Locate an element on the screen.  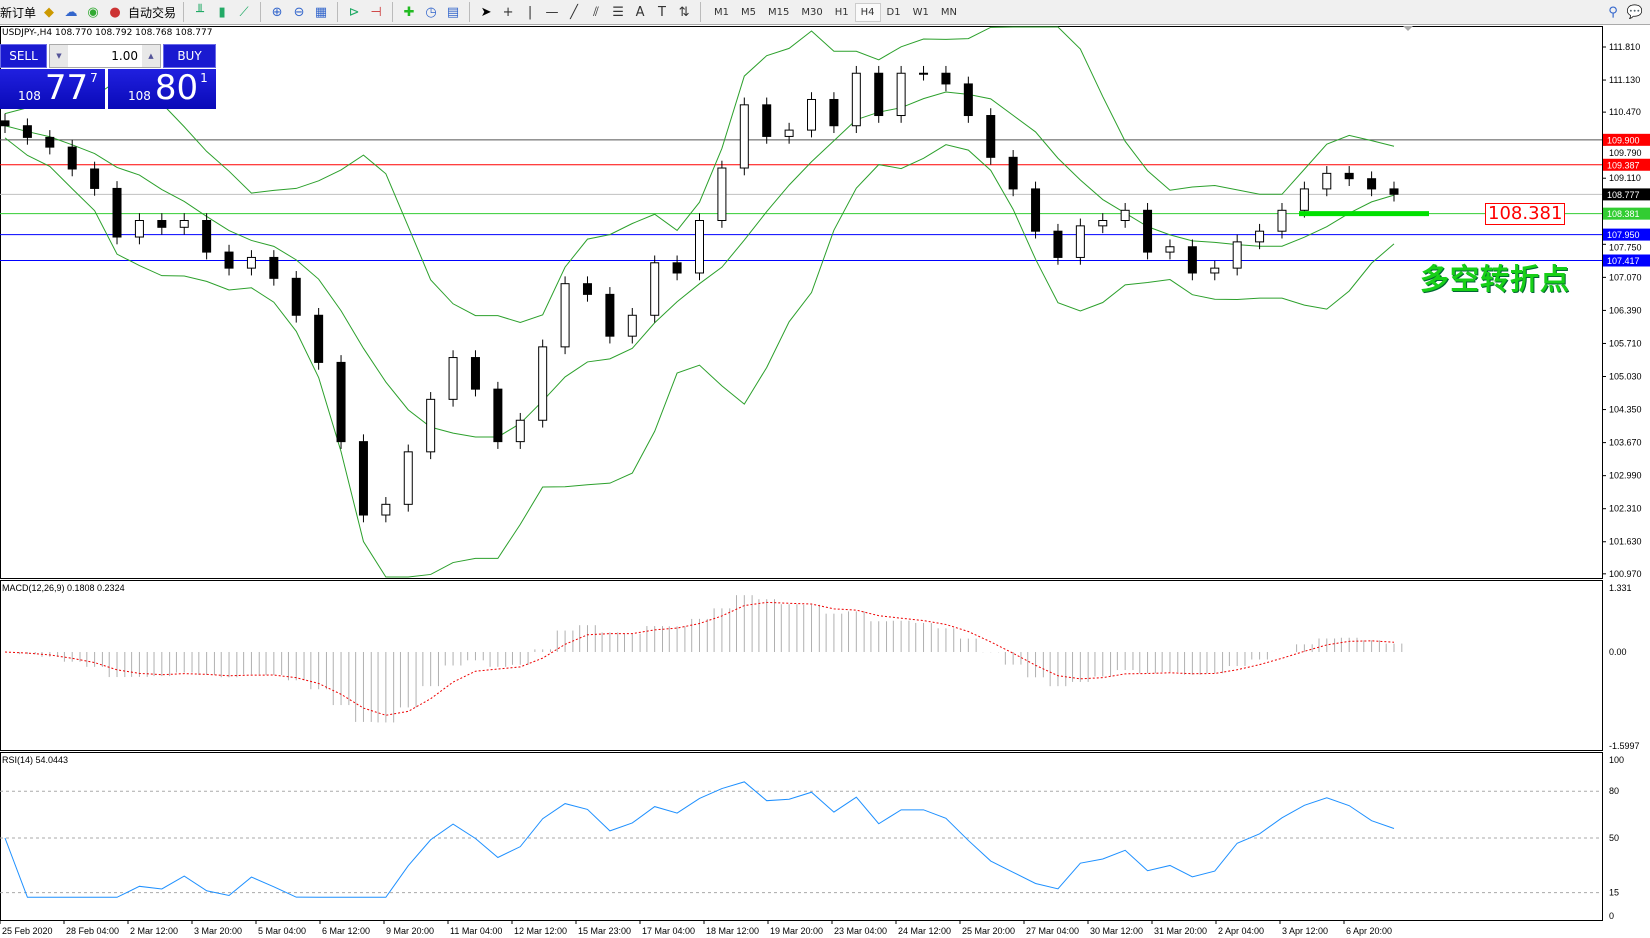
level-price-label: 108.381 is located at coordinates (1623, 214).